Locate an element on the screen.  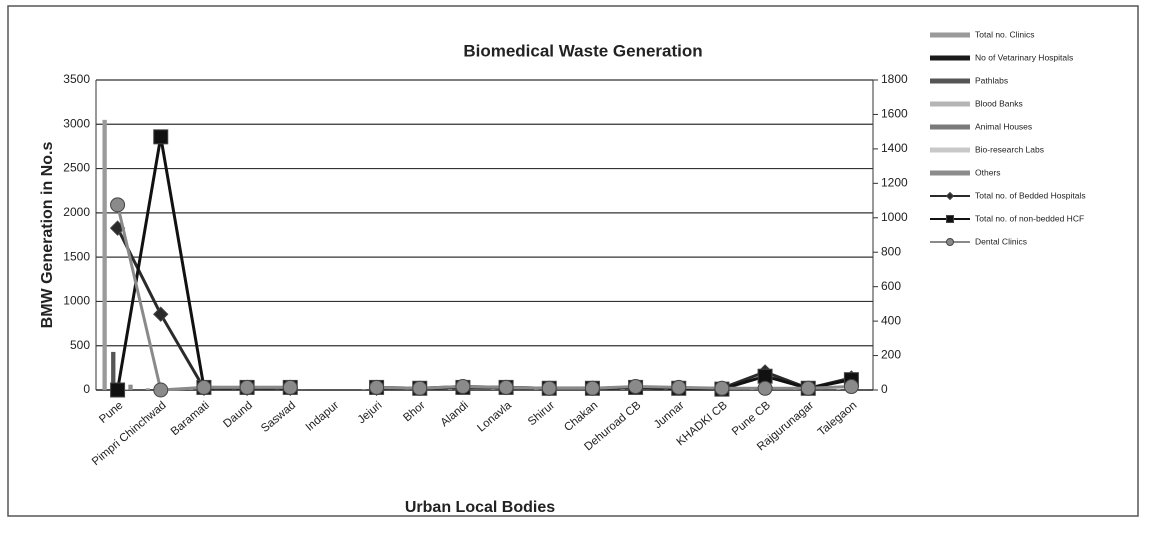
y-tick-label: 1500 is located at coordinates (76, 256).